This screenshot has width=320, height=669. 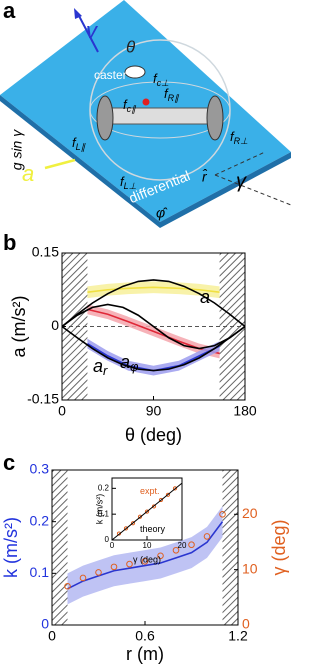 I want to click on plot-area, so click(x=147, y=509).